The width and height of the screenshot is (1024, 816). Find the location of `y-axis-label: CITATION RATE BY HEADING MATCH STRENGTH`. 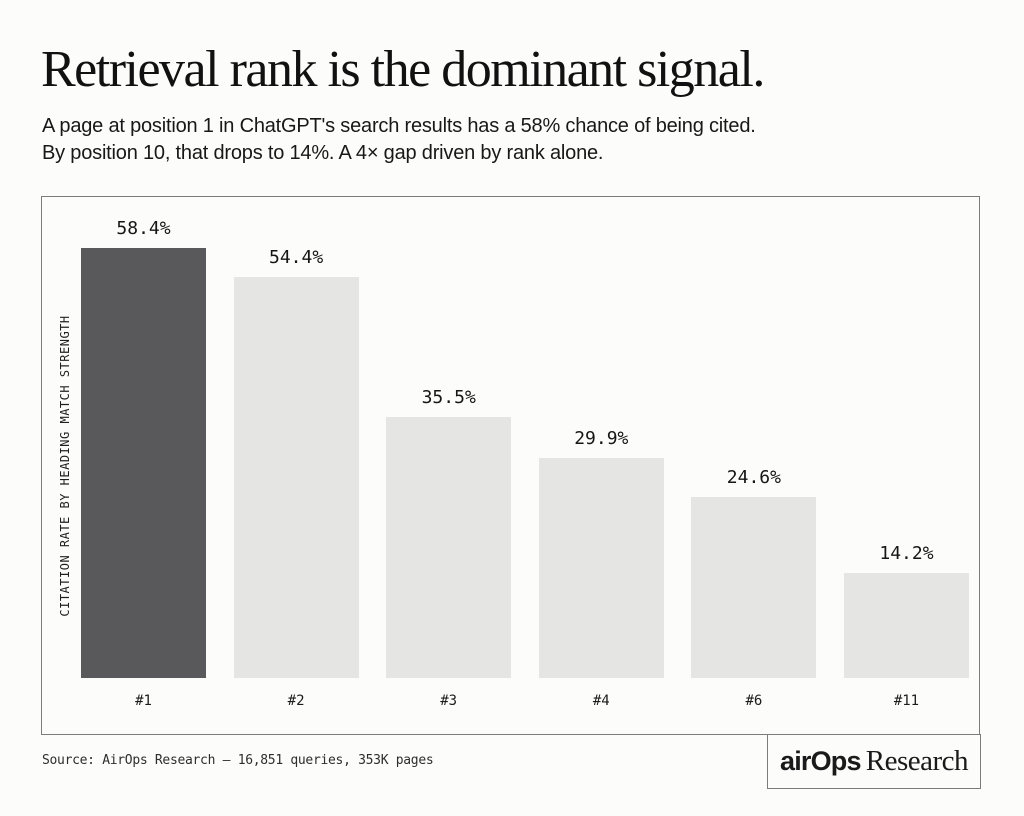

y-axis-label: CITATION RATE BY HEADING MATCH STRENGTH is located at coordinates (65, 465).